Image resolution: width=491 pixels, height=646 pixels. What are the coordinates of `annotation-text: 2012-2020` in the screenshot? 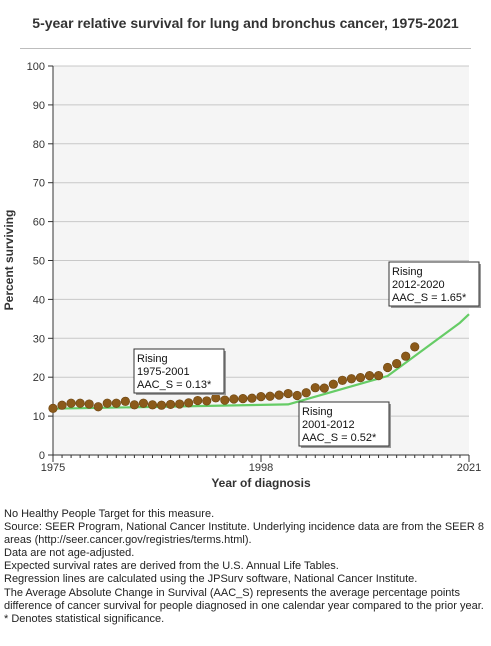 It's located at (418, 285).